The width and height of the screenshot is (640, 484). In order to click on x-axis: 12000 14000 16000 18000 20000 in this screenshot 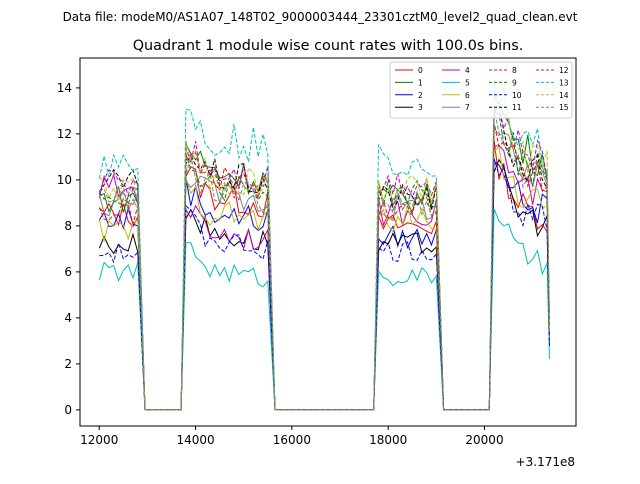, I will do `click(292, 436)`.